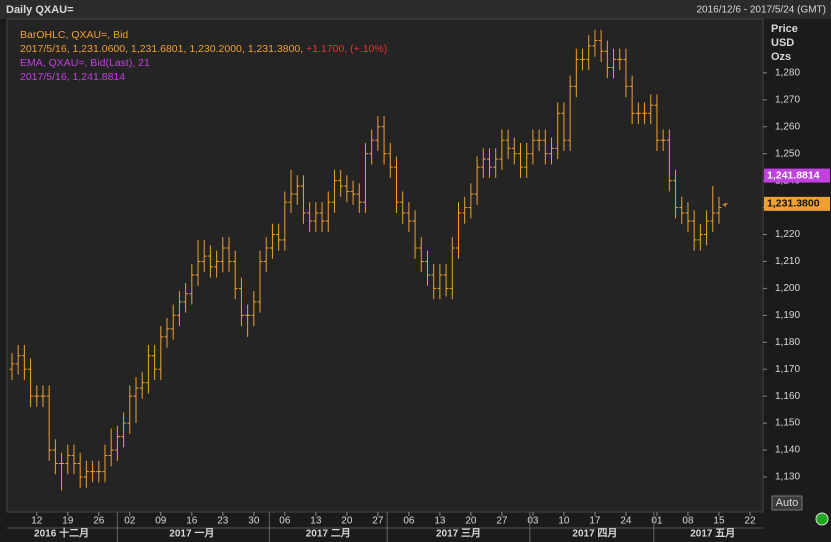 The width and height of the screenshot is (831, 542). Describe the element at coordinates (37, 521) in the screenshot. I see `x-tick-label: 12` at that location.